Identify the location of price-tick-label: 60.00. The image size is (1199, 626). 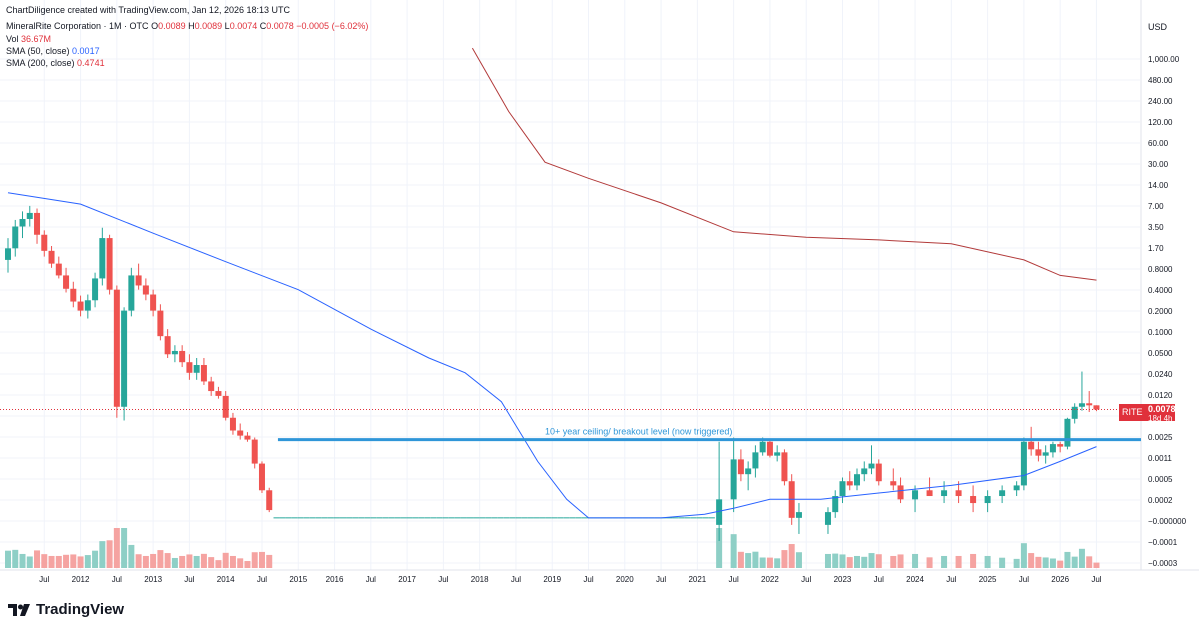
(1158, 143).